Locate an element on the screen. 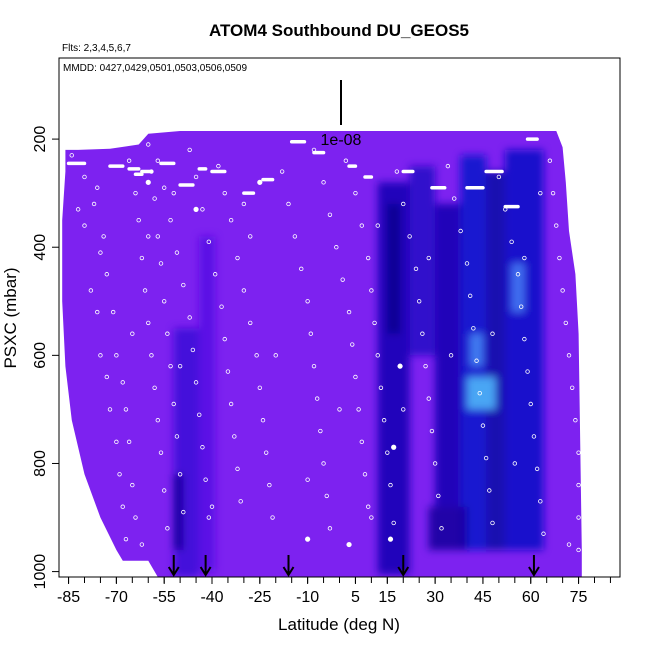 Image resolution: width=650 pixels, height=650 pixels. x-tick-label-4: -25 is located at coordinates (259, 597).